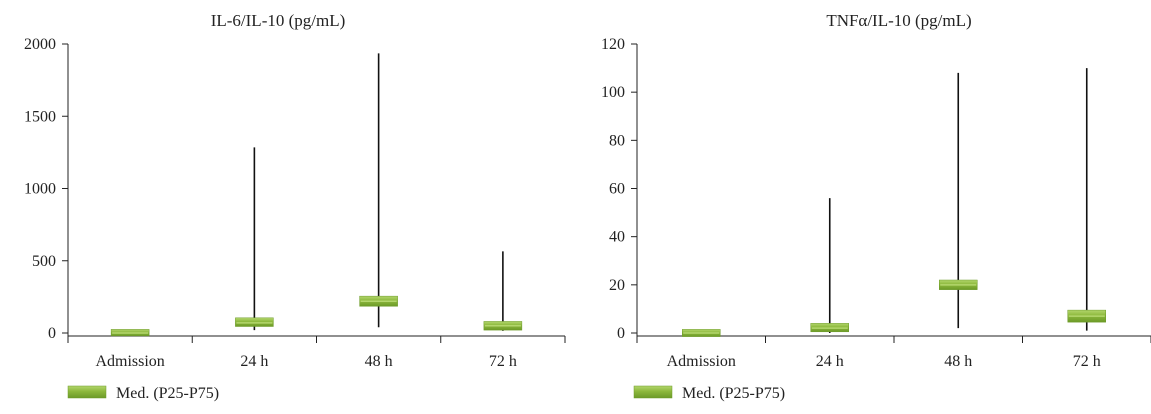 This screenshot has height=414, width=1151. I want to click on chart-title: TNFα/IL-10 (pg/mL), so click(898, 20).